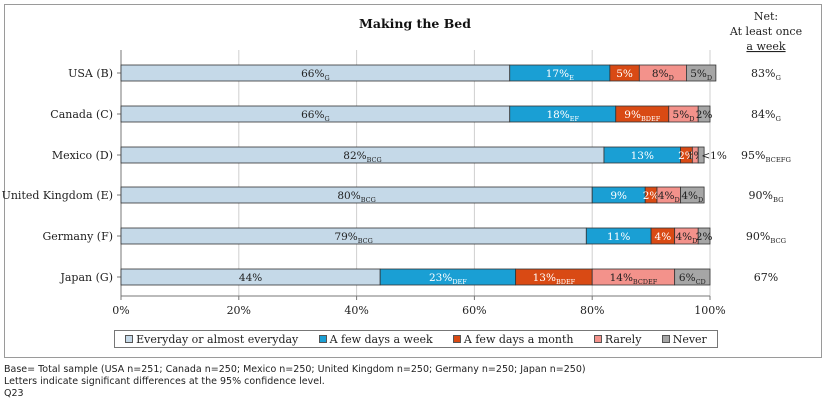 This screenshot has width=826, height=400. Describe the element at coordinates (689, 339) in the screenshot. I see `legend-label: Never` at that location.